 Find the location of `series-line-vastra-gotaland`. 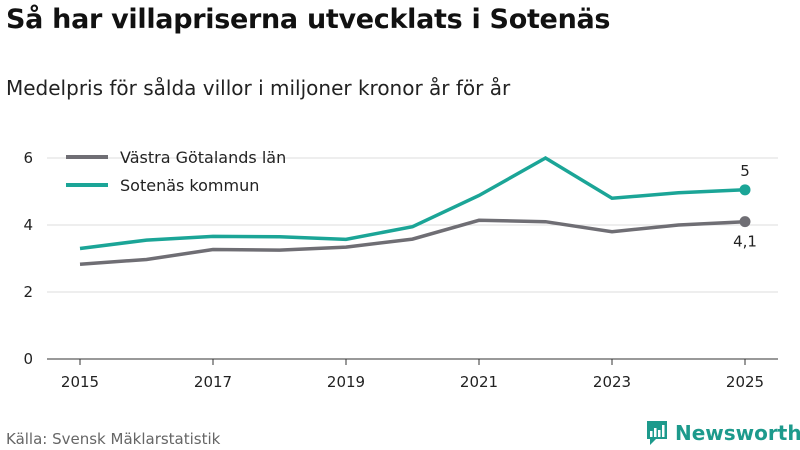

series-line-vastra-gotaland is located at coordinates (412, 242).